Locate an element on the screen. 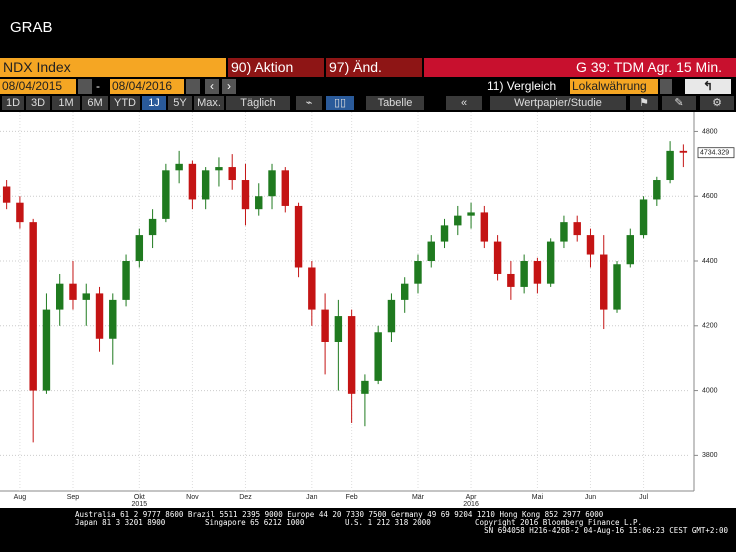  next-button: › is located at coordinates (229, 86).